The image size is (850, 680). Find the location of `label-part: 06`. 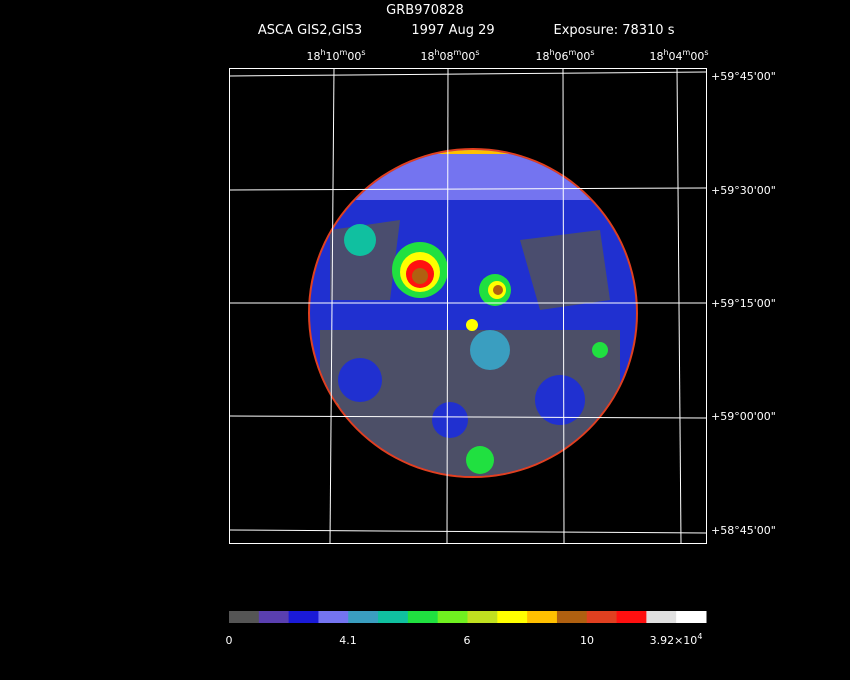

label-part: 06 is located at coordinates (562, 56).